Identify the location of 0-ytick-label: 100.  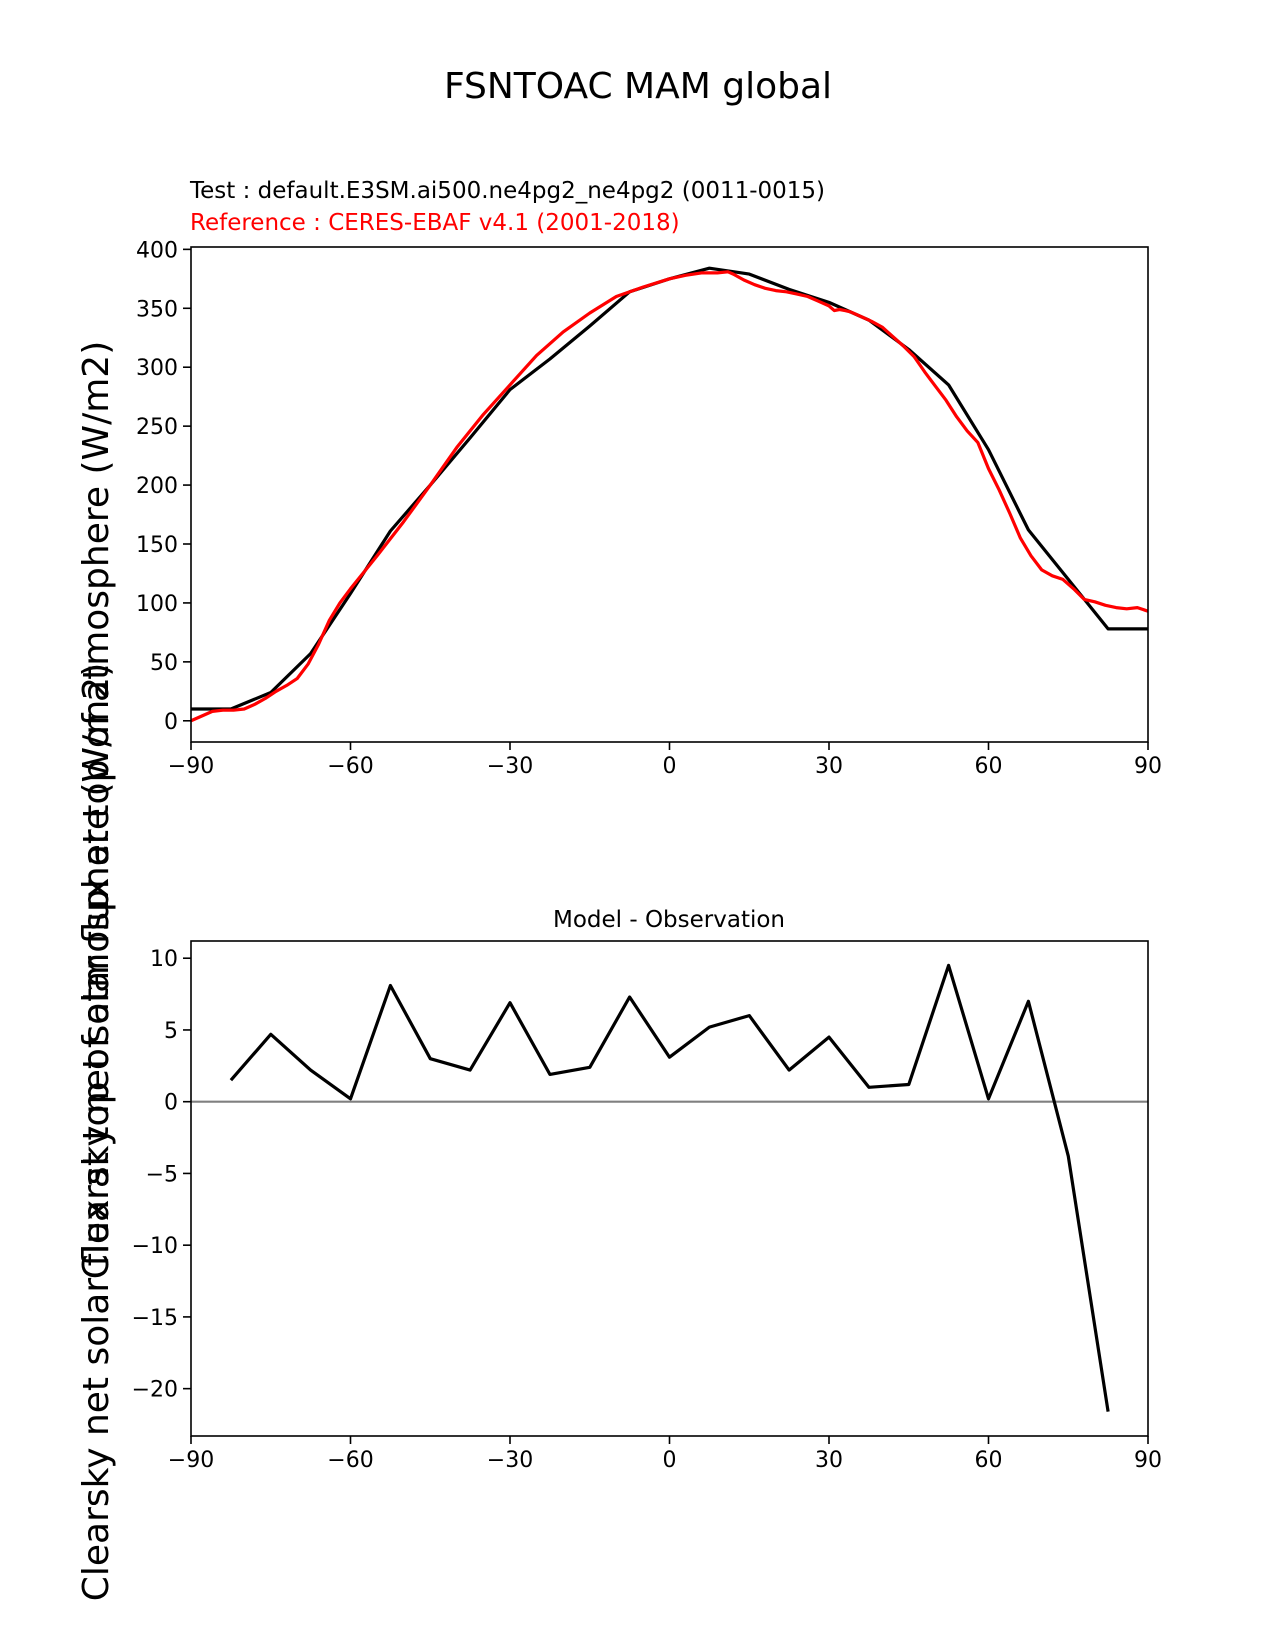
(157, 604).